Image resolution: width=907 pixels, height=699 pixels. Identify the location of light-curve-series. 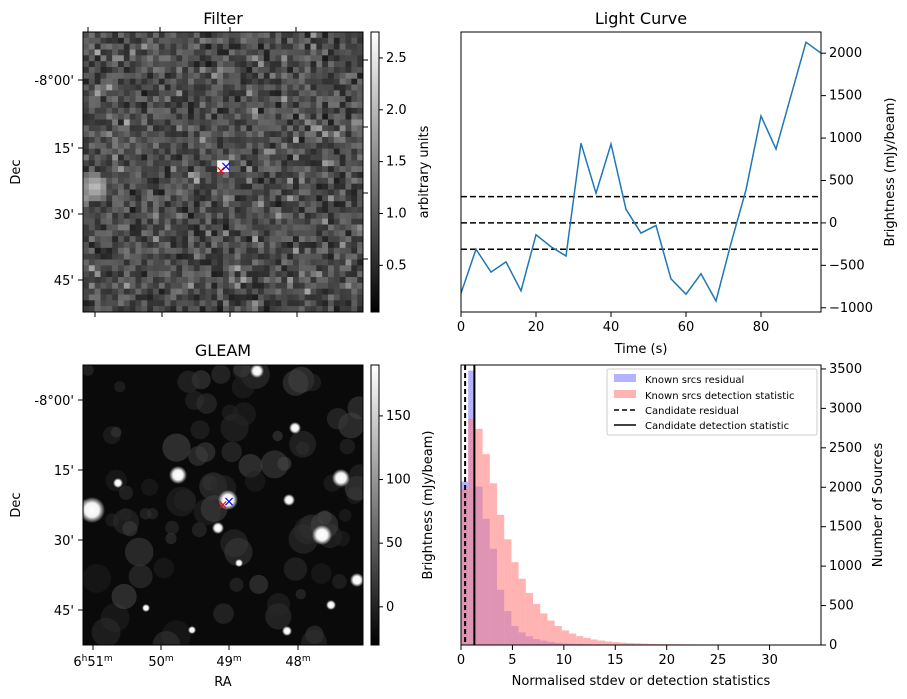
(641, 172).